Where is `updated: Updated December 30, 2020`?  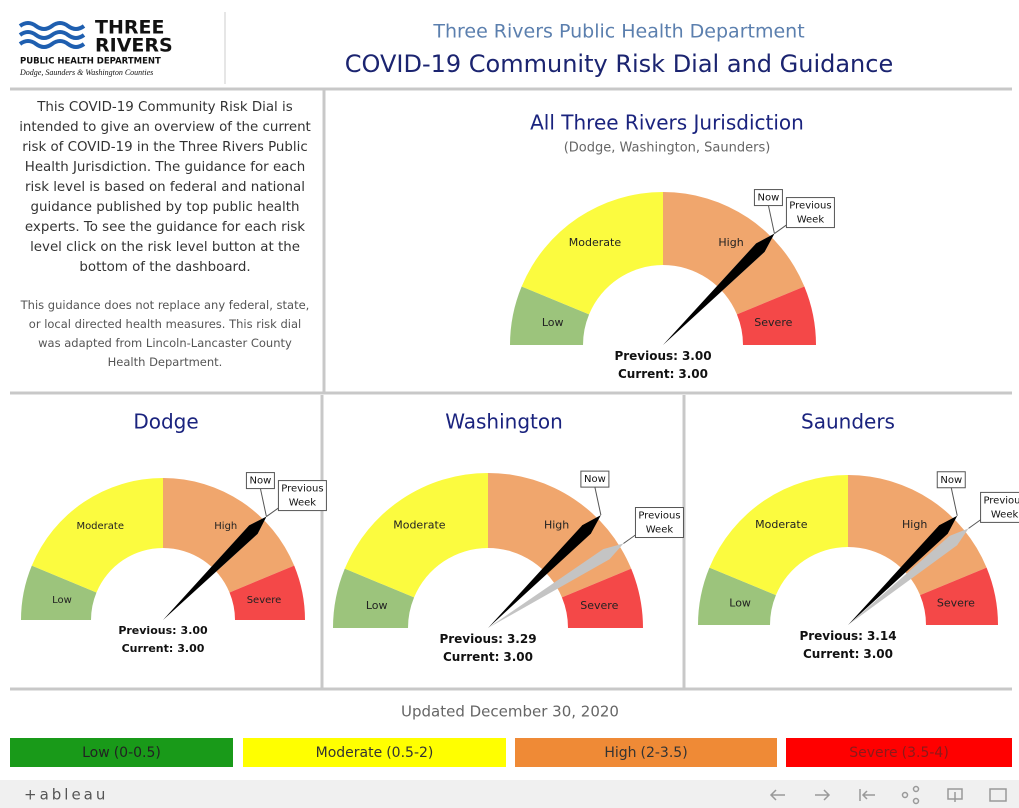 updated: Updated December 30, 2020 is located at coordinates (510, 712).